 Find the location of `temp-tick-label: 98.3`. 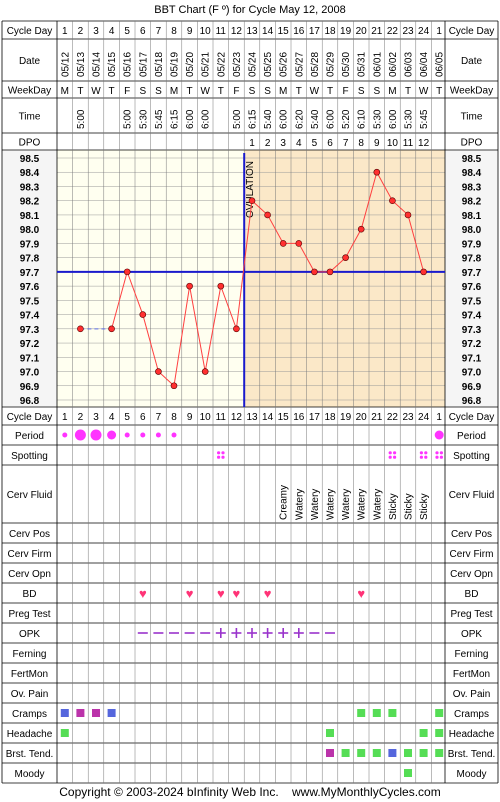

temp-tick-label: 98.3 is located at coordinates (30, 187).